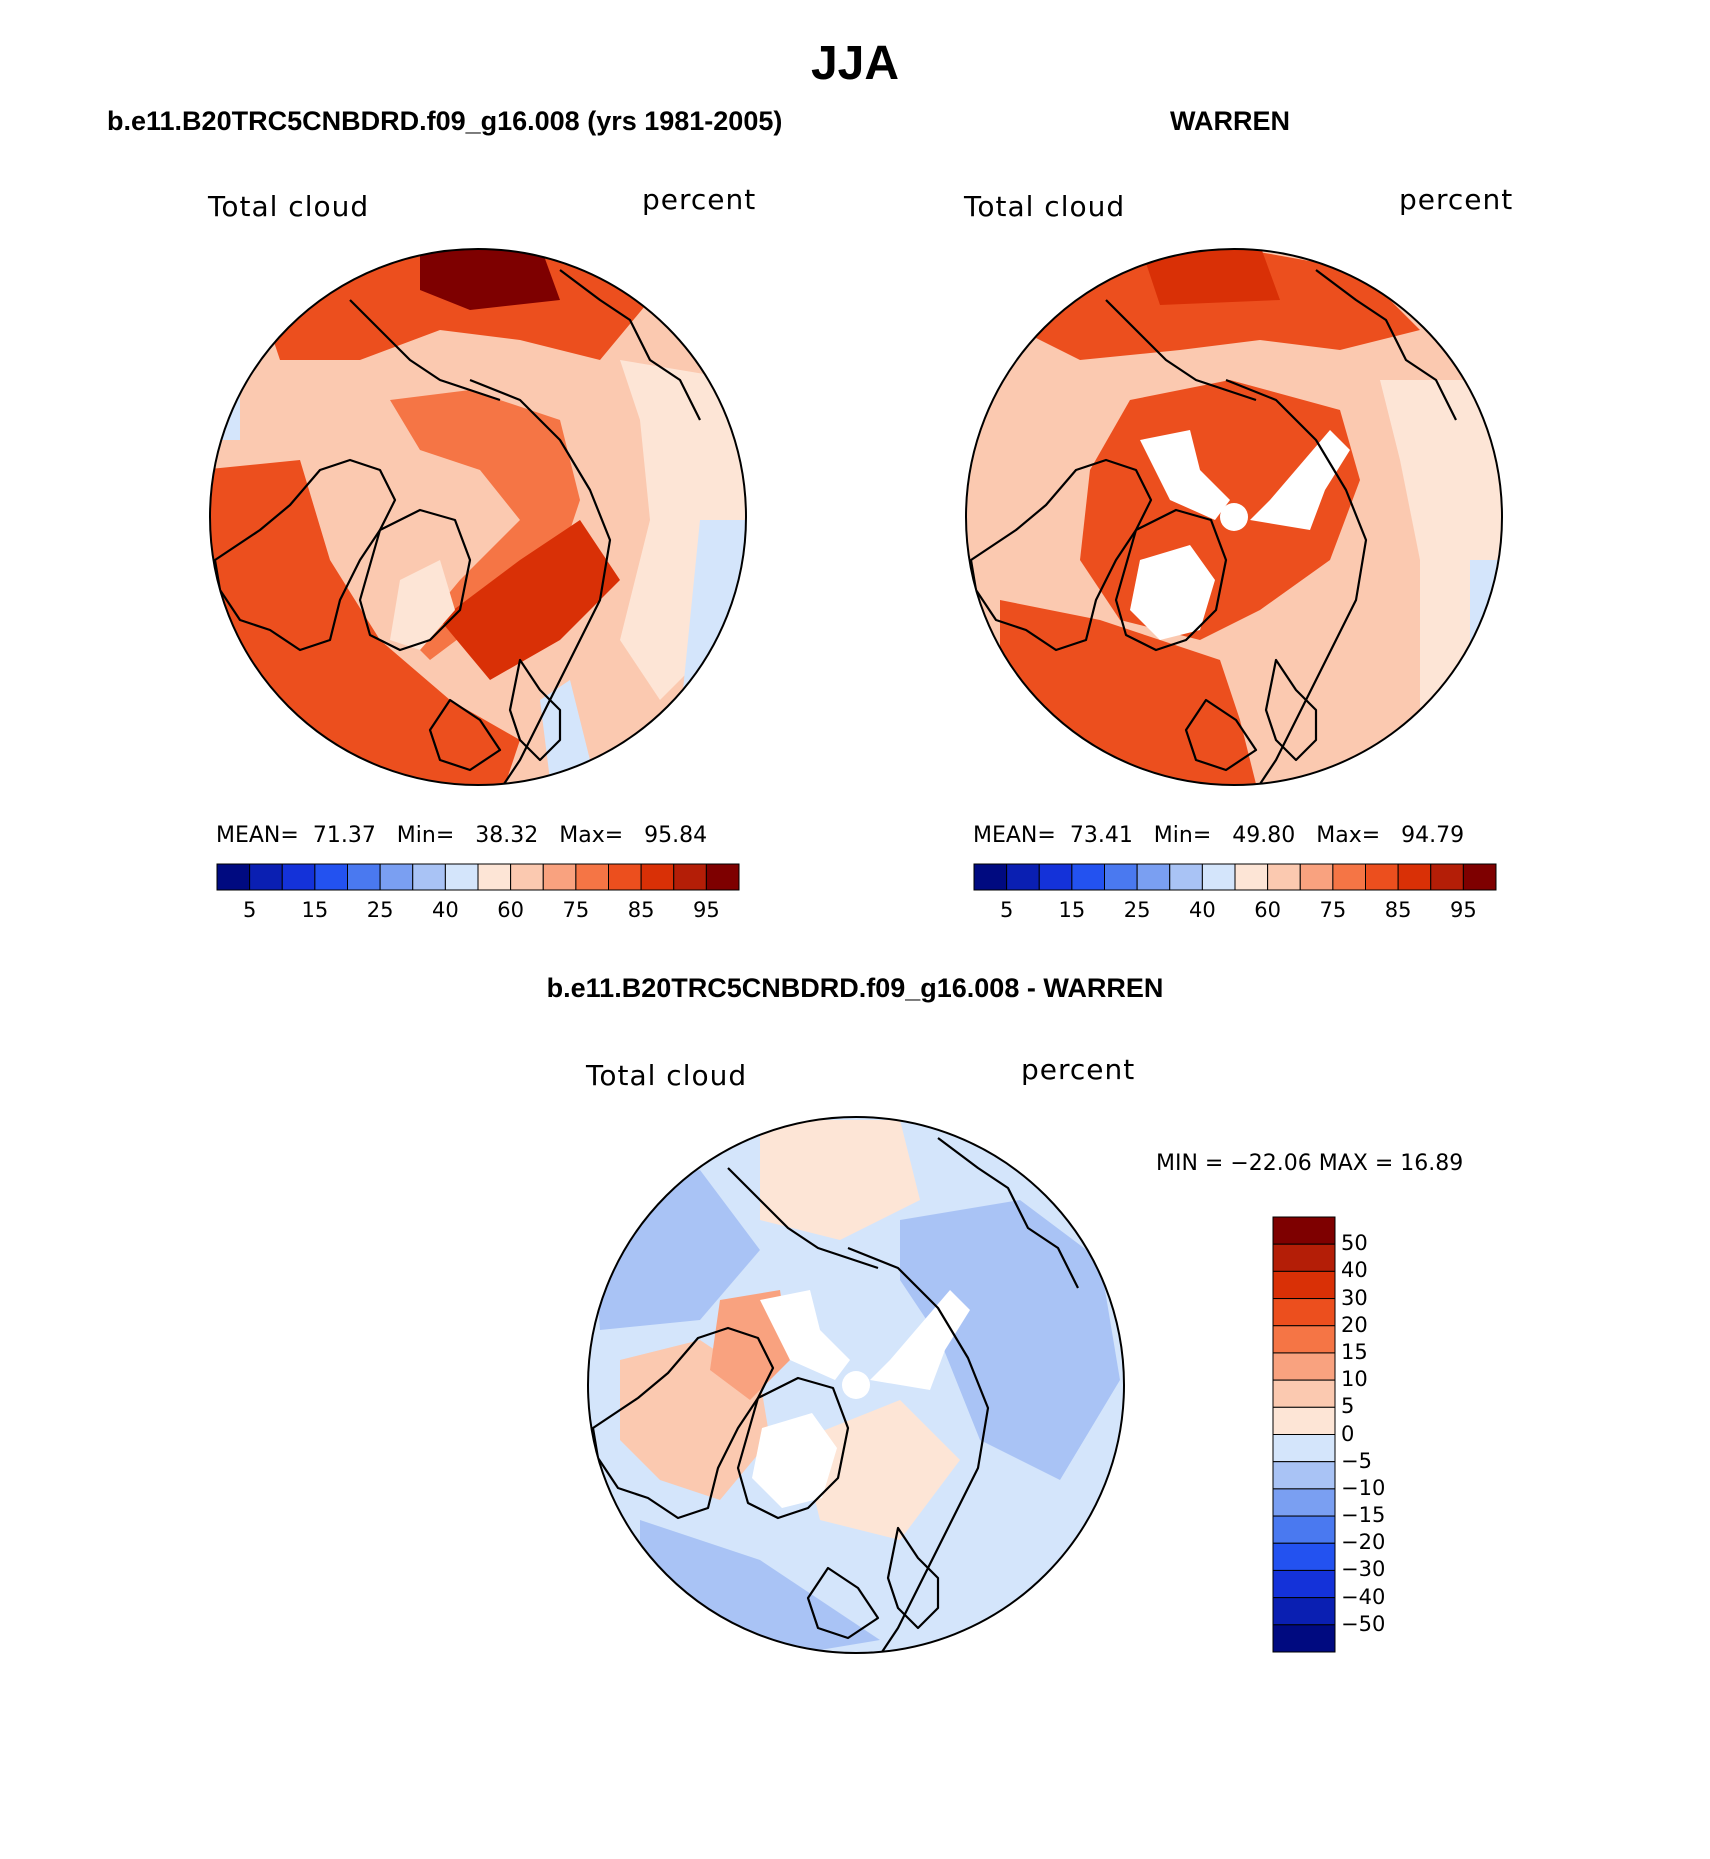 This screenshot has width=1710, height=1859. Describe the element at coordinates (257, 835) in the screenshot. I see `left-mean-label: MEAN=` at that location.